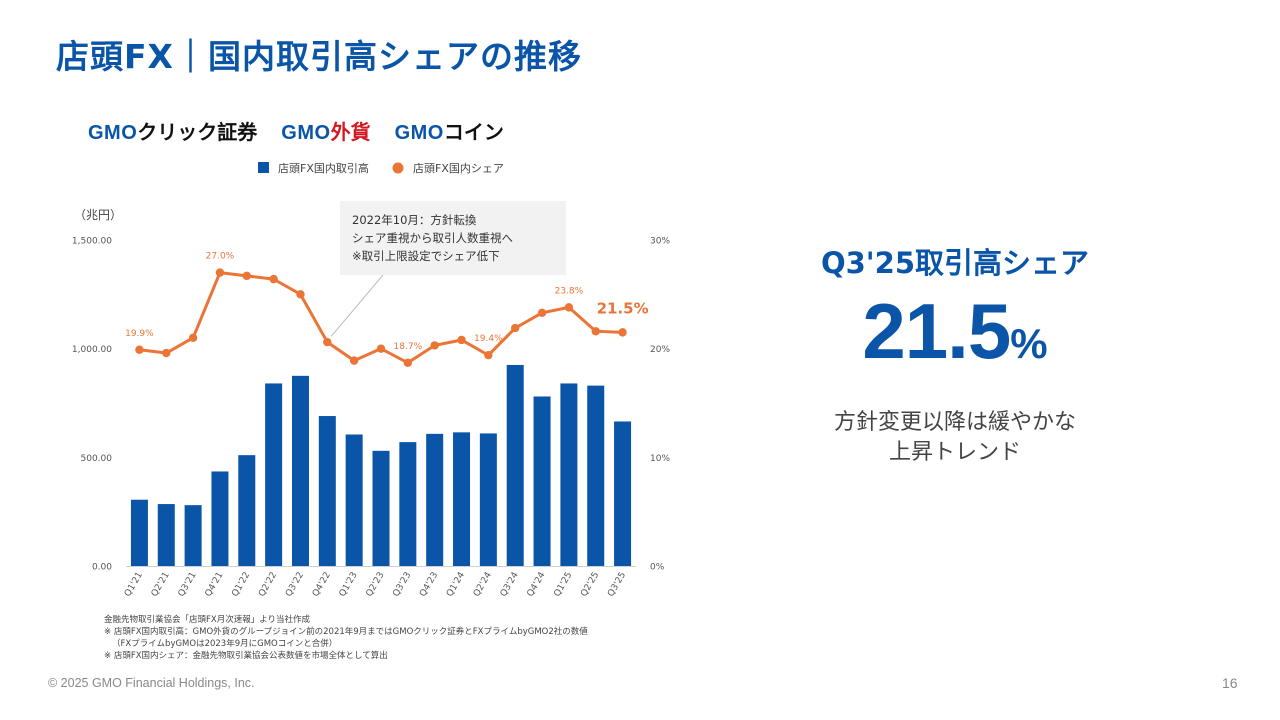 This screenshot has width=1280, height=720. I want to click on y-right-tick-label: 0%, so click(657, 568).